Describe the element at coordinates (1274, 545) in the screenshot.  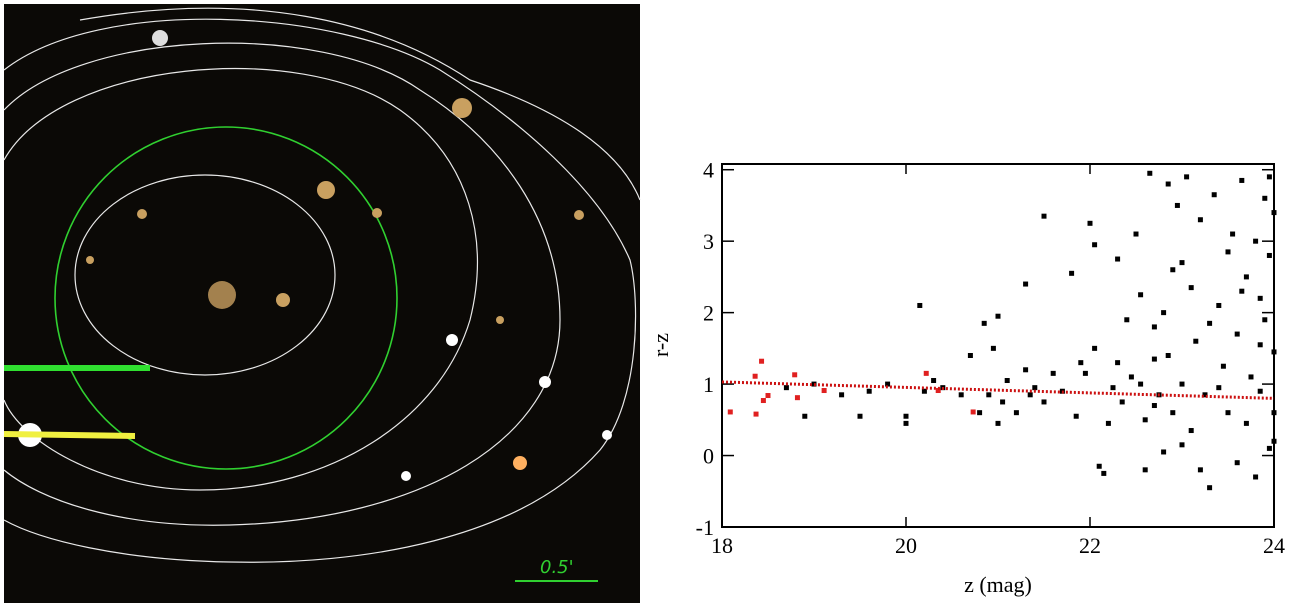
I see `x-tick-label: 24` at that location.